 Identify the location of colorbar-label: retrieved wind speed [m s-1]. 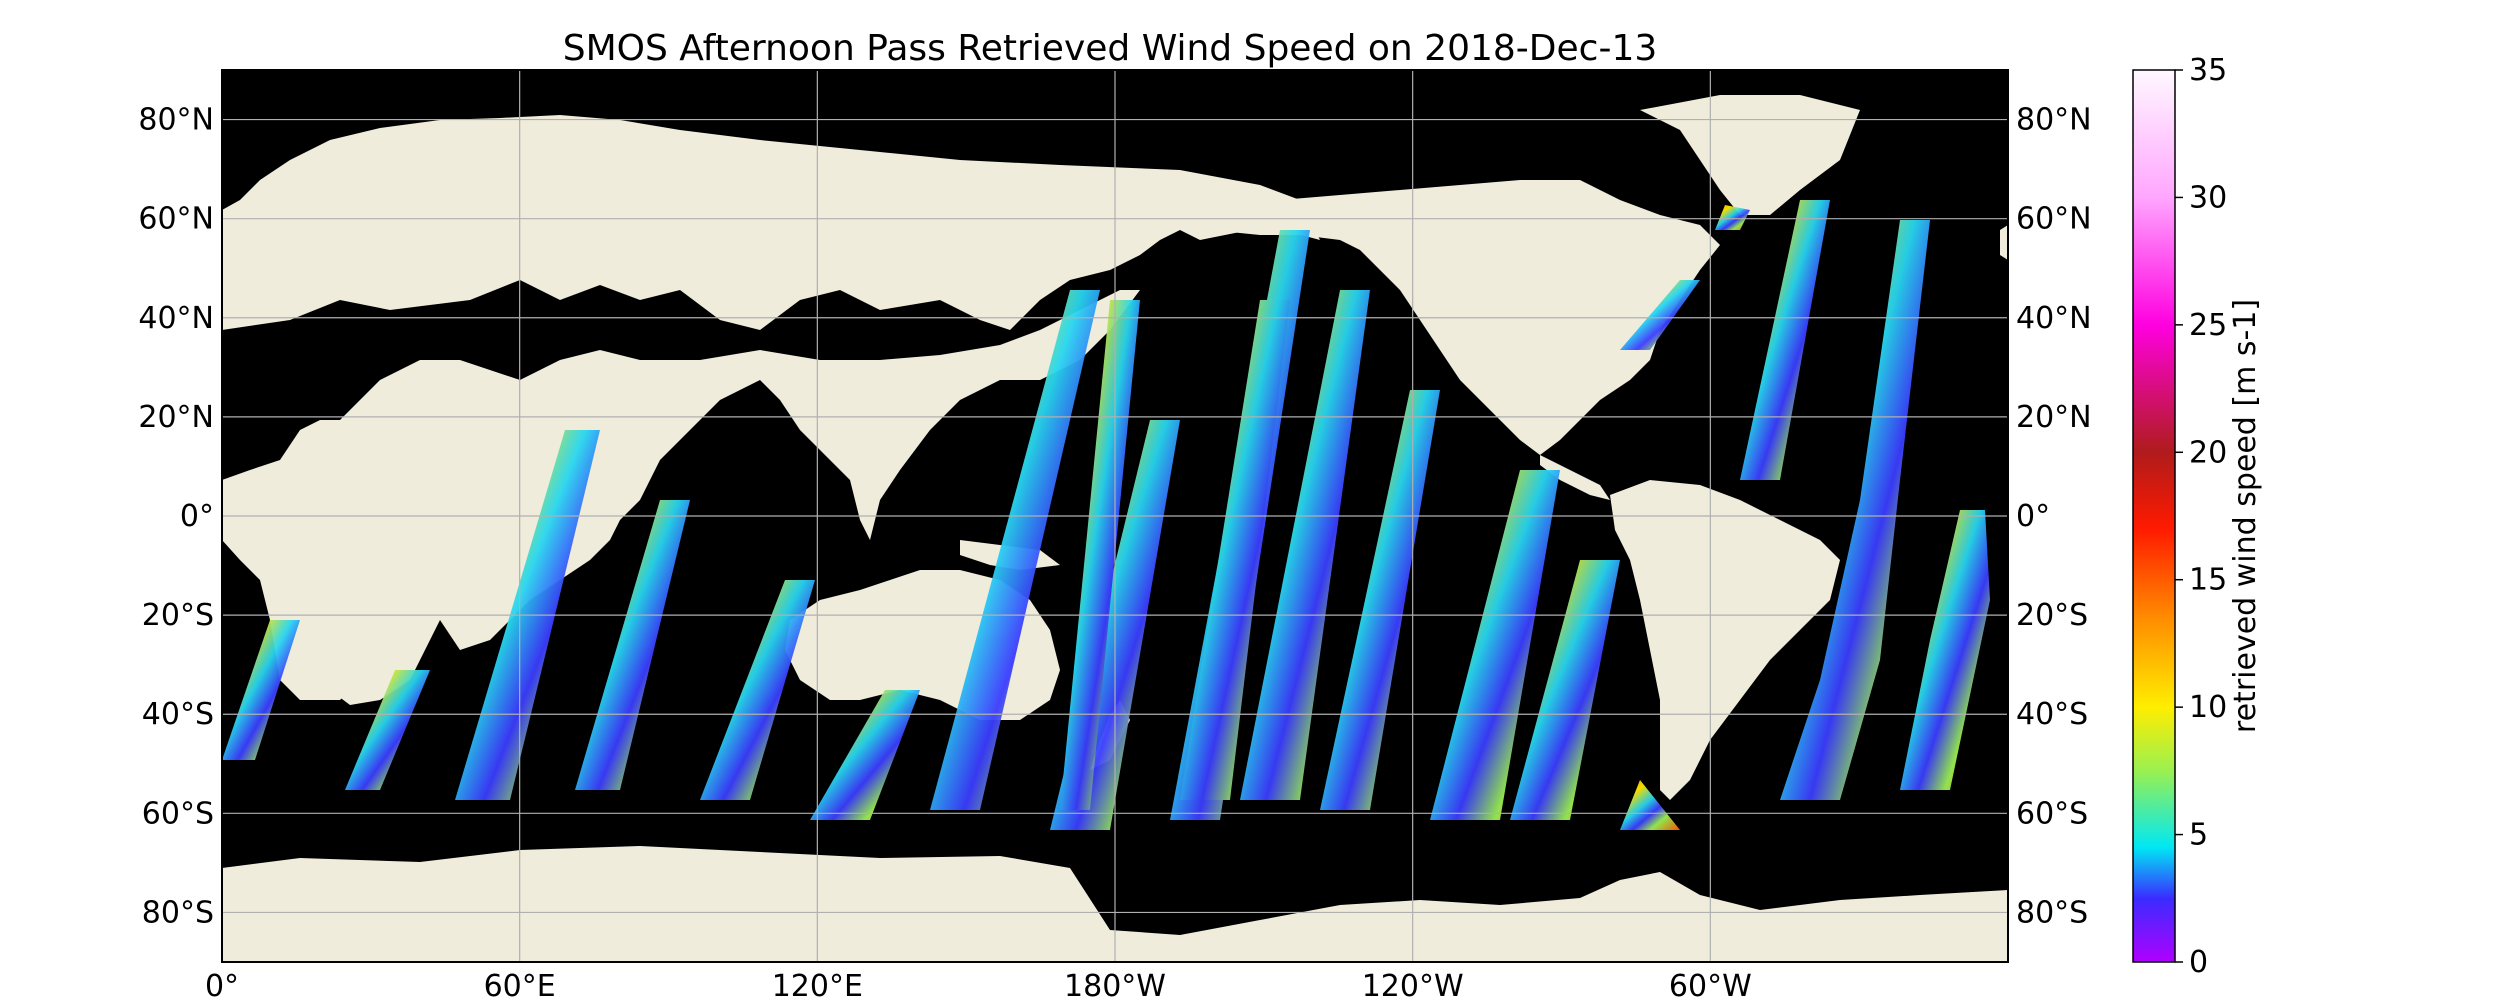
(2245, 516).